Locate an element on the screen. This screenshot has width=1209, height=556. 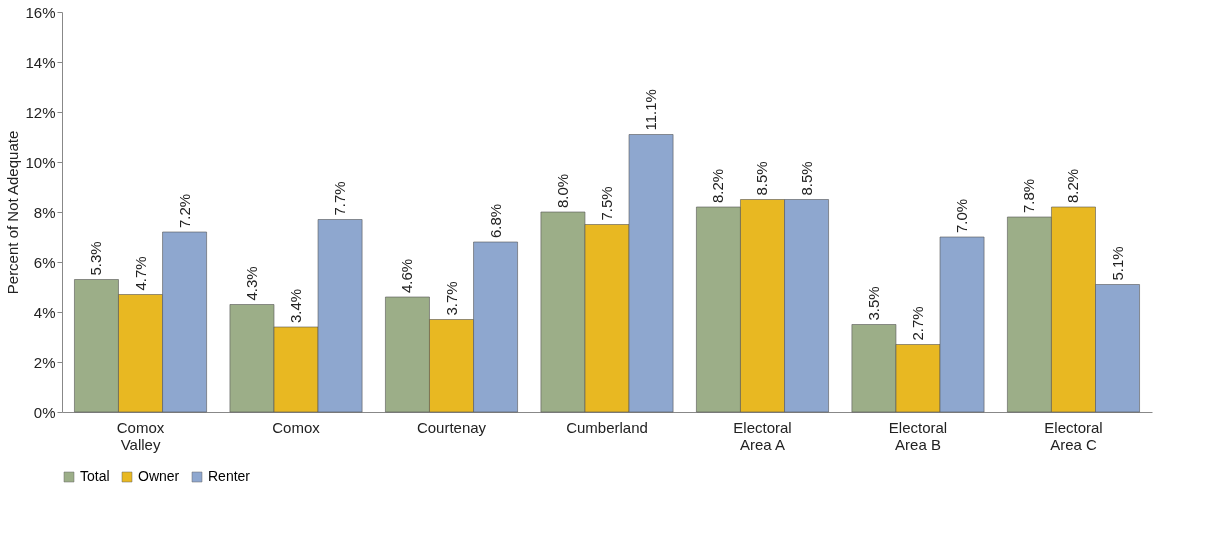
data-label: 4.6% is located at coordinates (407, 275).